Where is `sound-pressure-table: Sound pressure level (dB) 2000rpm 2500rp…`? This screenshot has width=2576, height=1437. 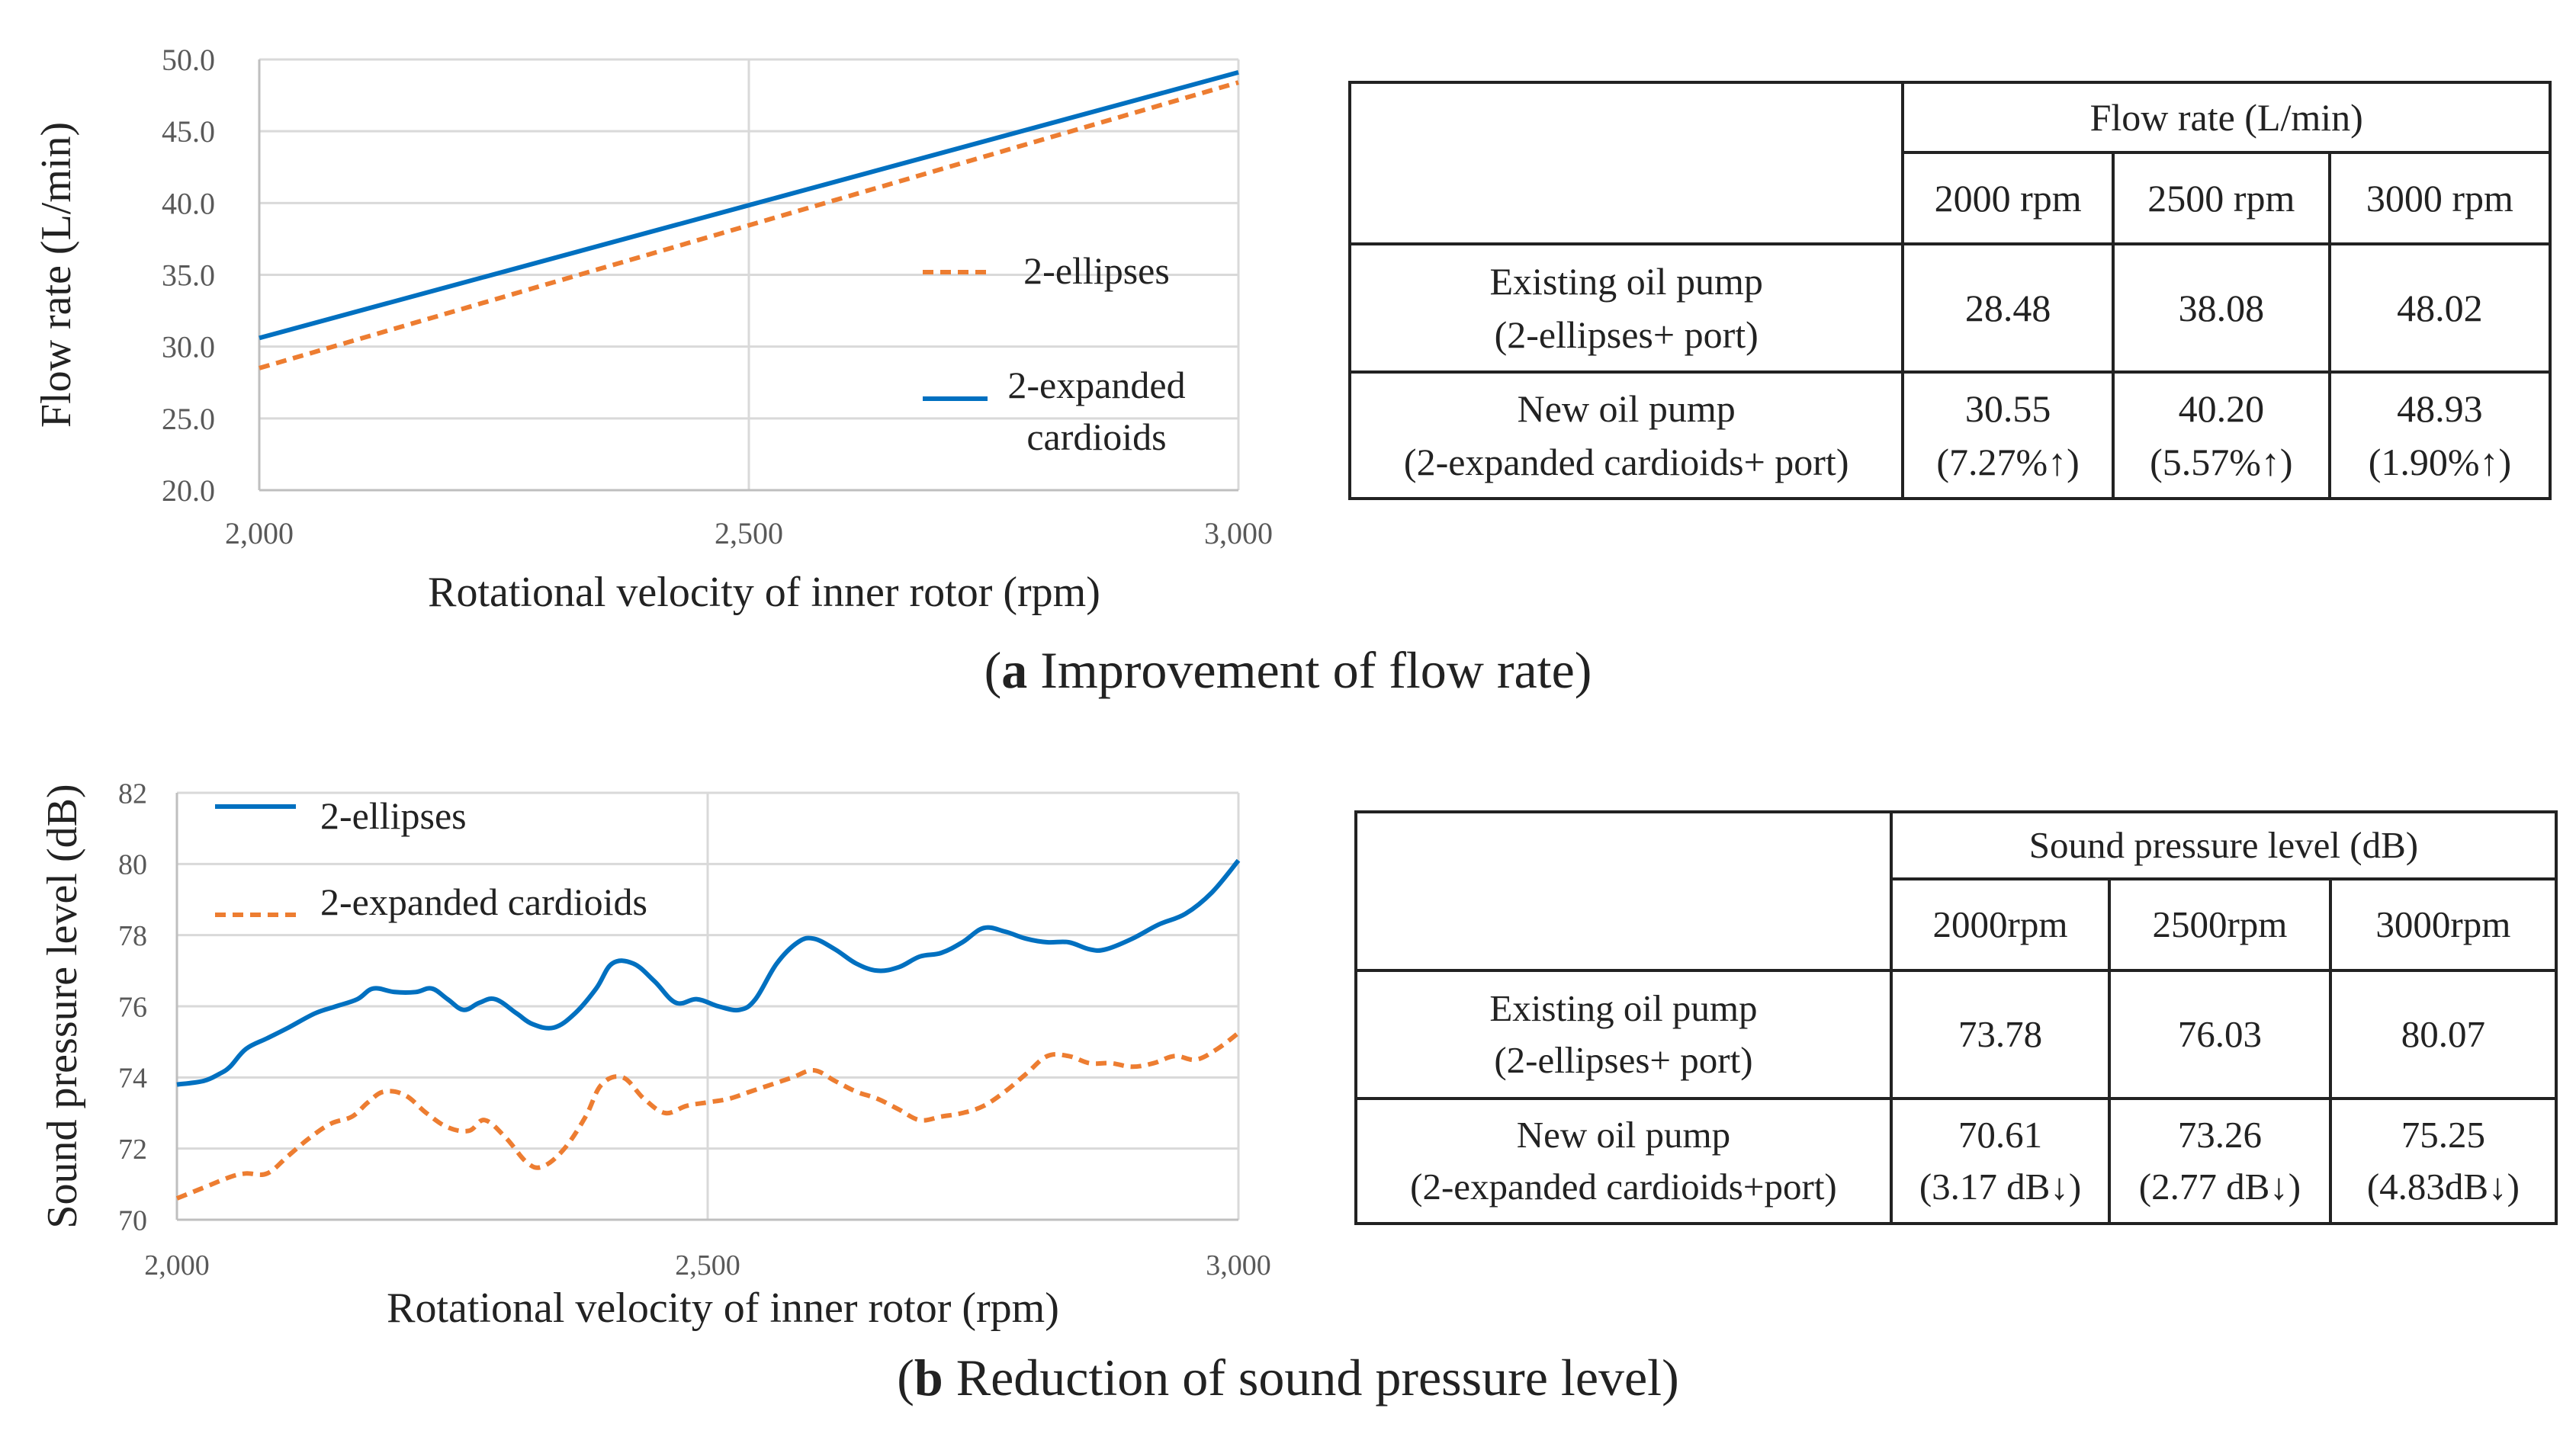
sound-pressure-table: Sound pressure level (dB) 2000rpm 2500rp… is located at coordinates (1956, 1017).